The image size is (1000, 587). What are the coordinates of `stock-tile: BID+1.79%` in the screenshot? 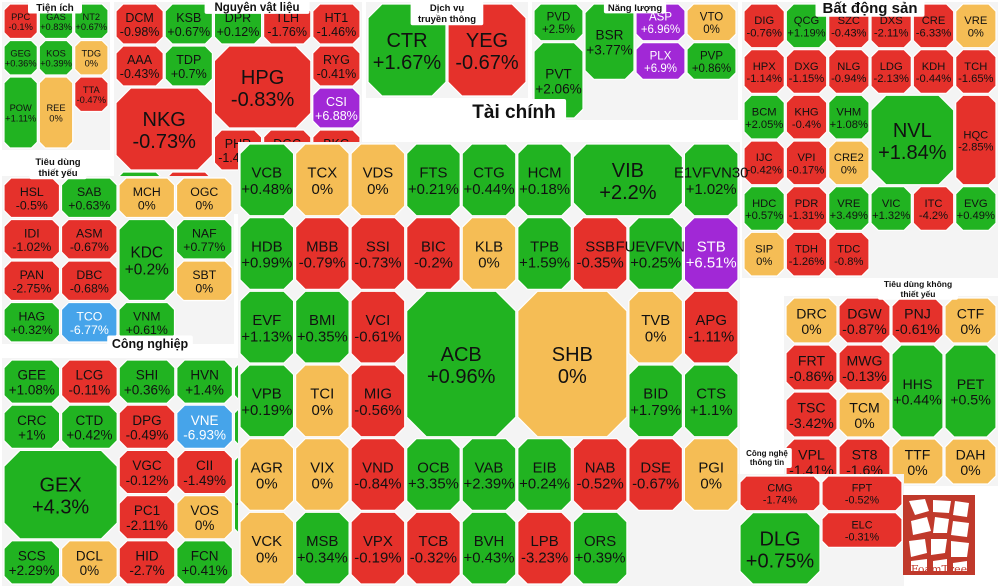 It's located at (656, 401).